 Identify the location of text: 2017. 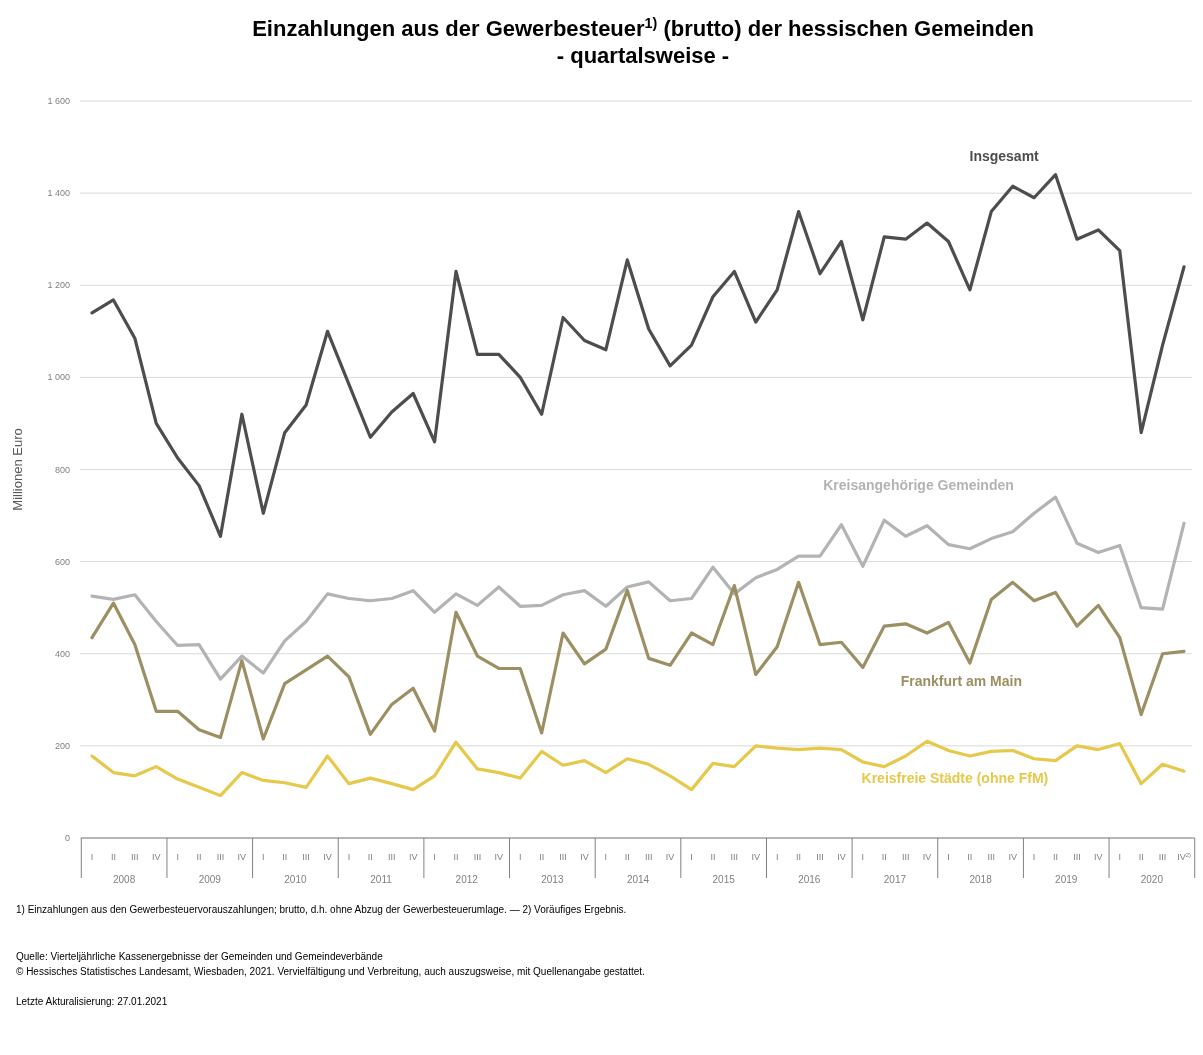
(895, 879).